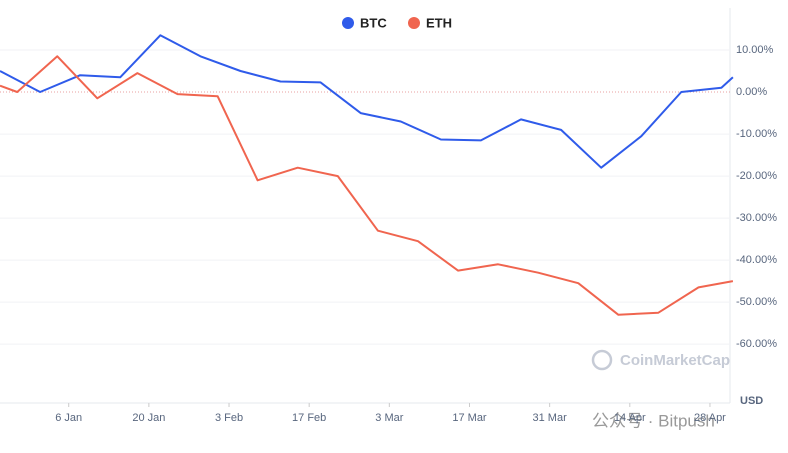 Image resolution: width=788 pixels, height=453 pixels. What do you see at coordinates (710, 418) in the screenshot?
I see `x-tick-label: 28 Apr` at bounding box center [710, 418].